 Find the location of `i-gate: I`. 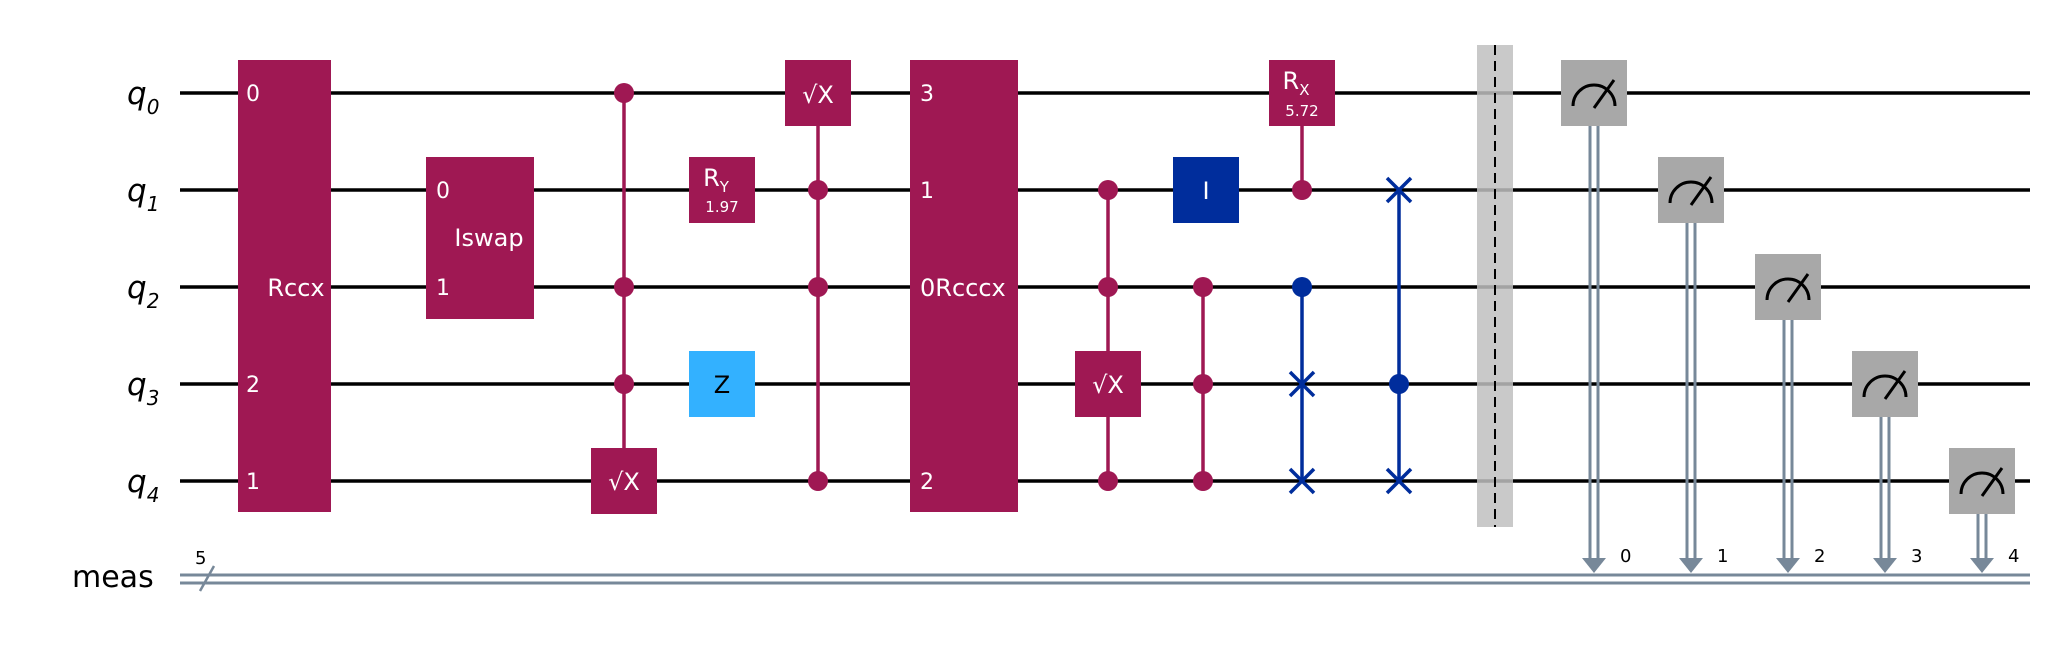

i-gate: I is located at coordinates (1206, 190).